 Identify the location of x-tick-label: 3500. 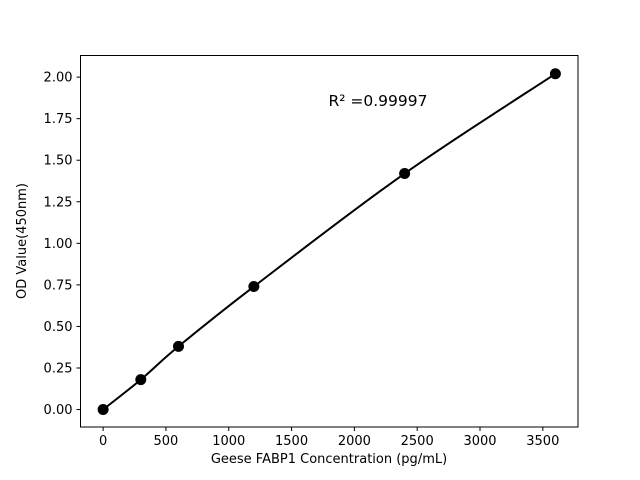
(542, 441).